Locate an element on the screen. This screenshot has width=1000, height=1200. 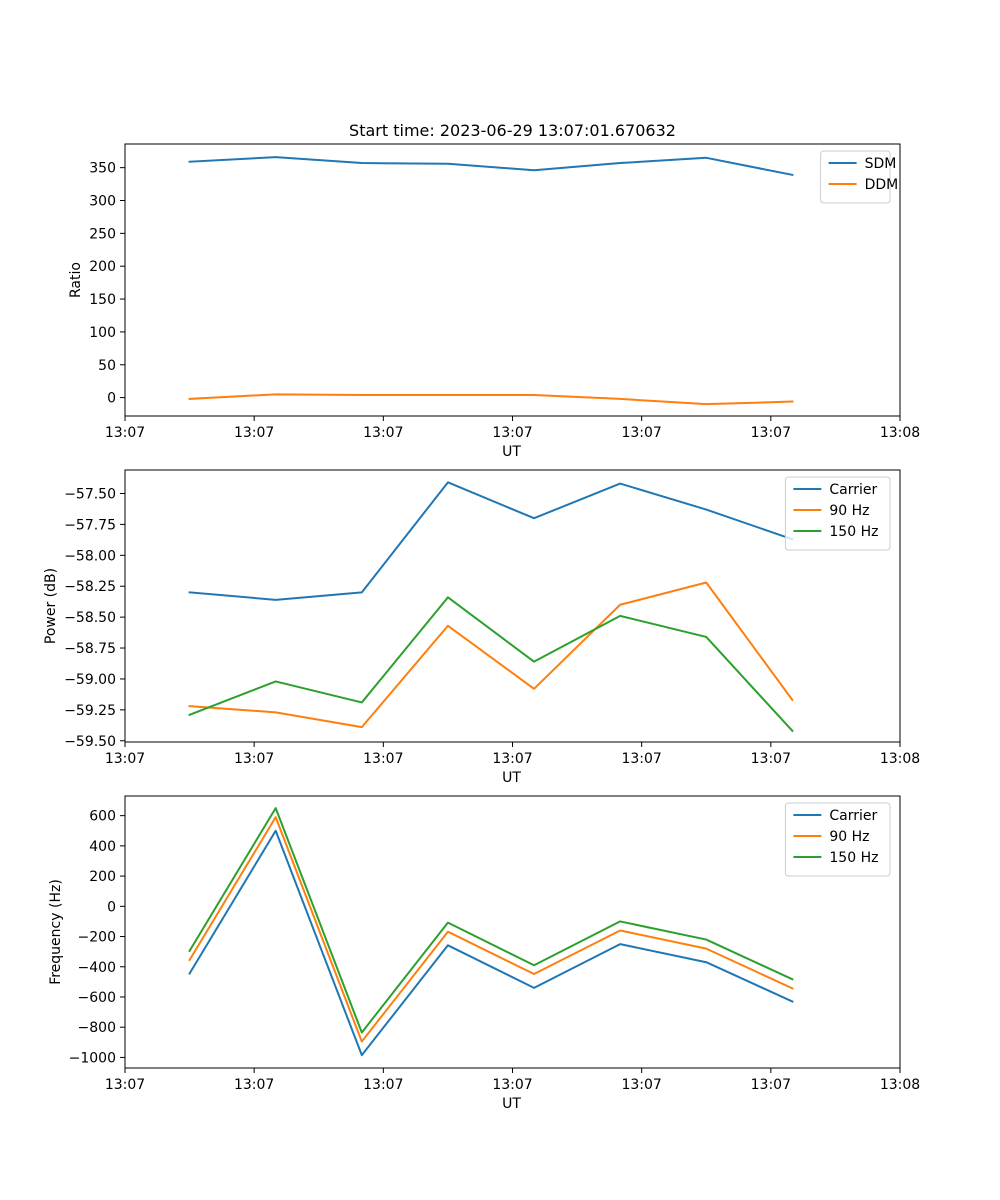
y-tick-label: 150 is located at coordinates (102, 300).